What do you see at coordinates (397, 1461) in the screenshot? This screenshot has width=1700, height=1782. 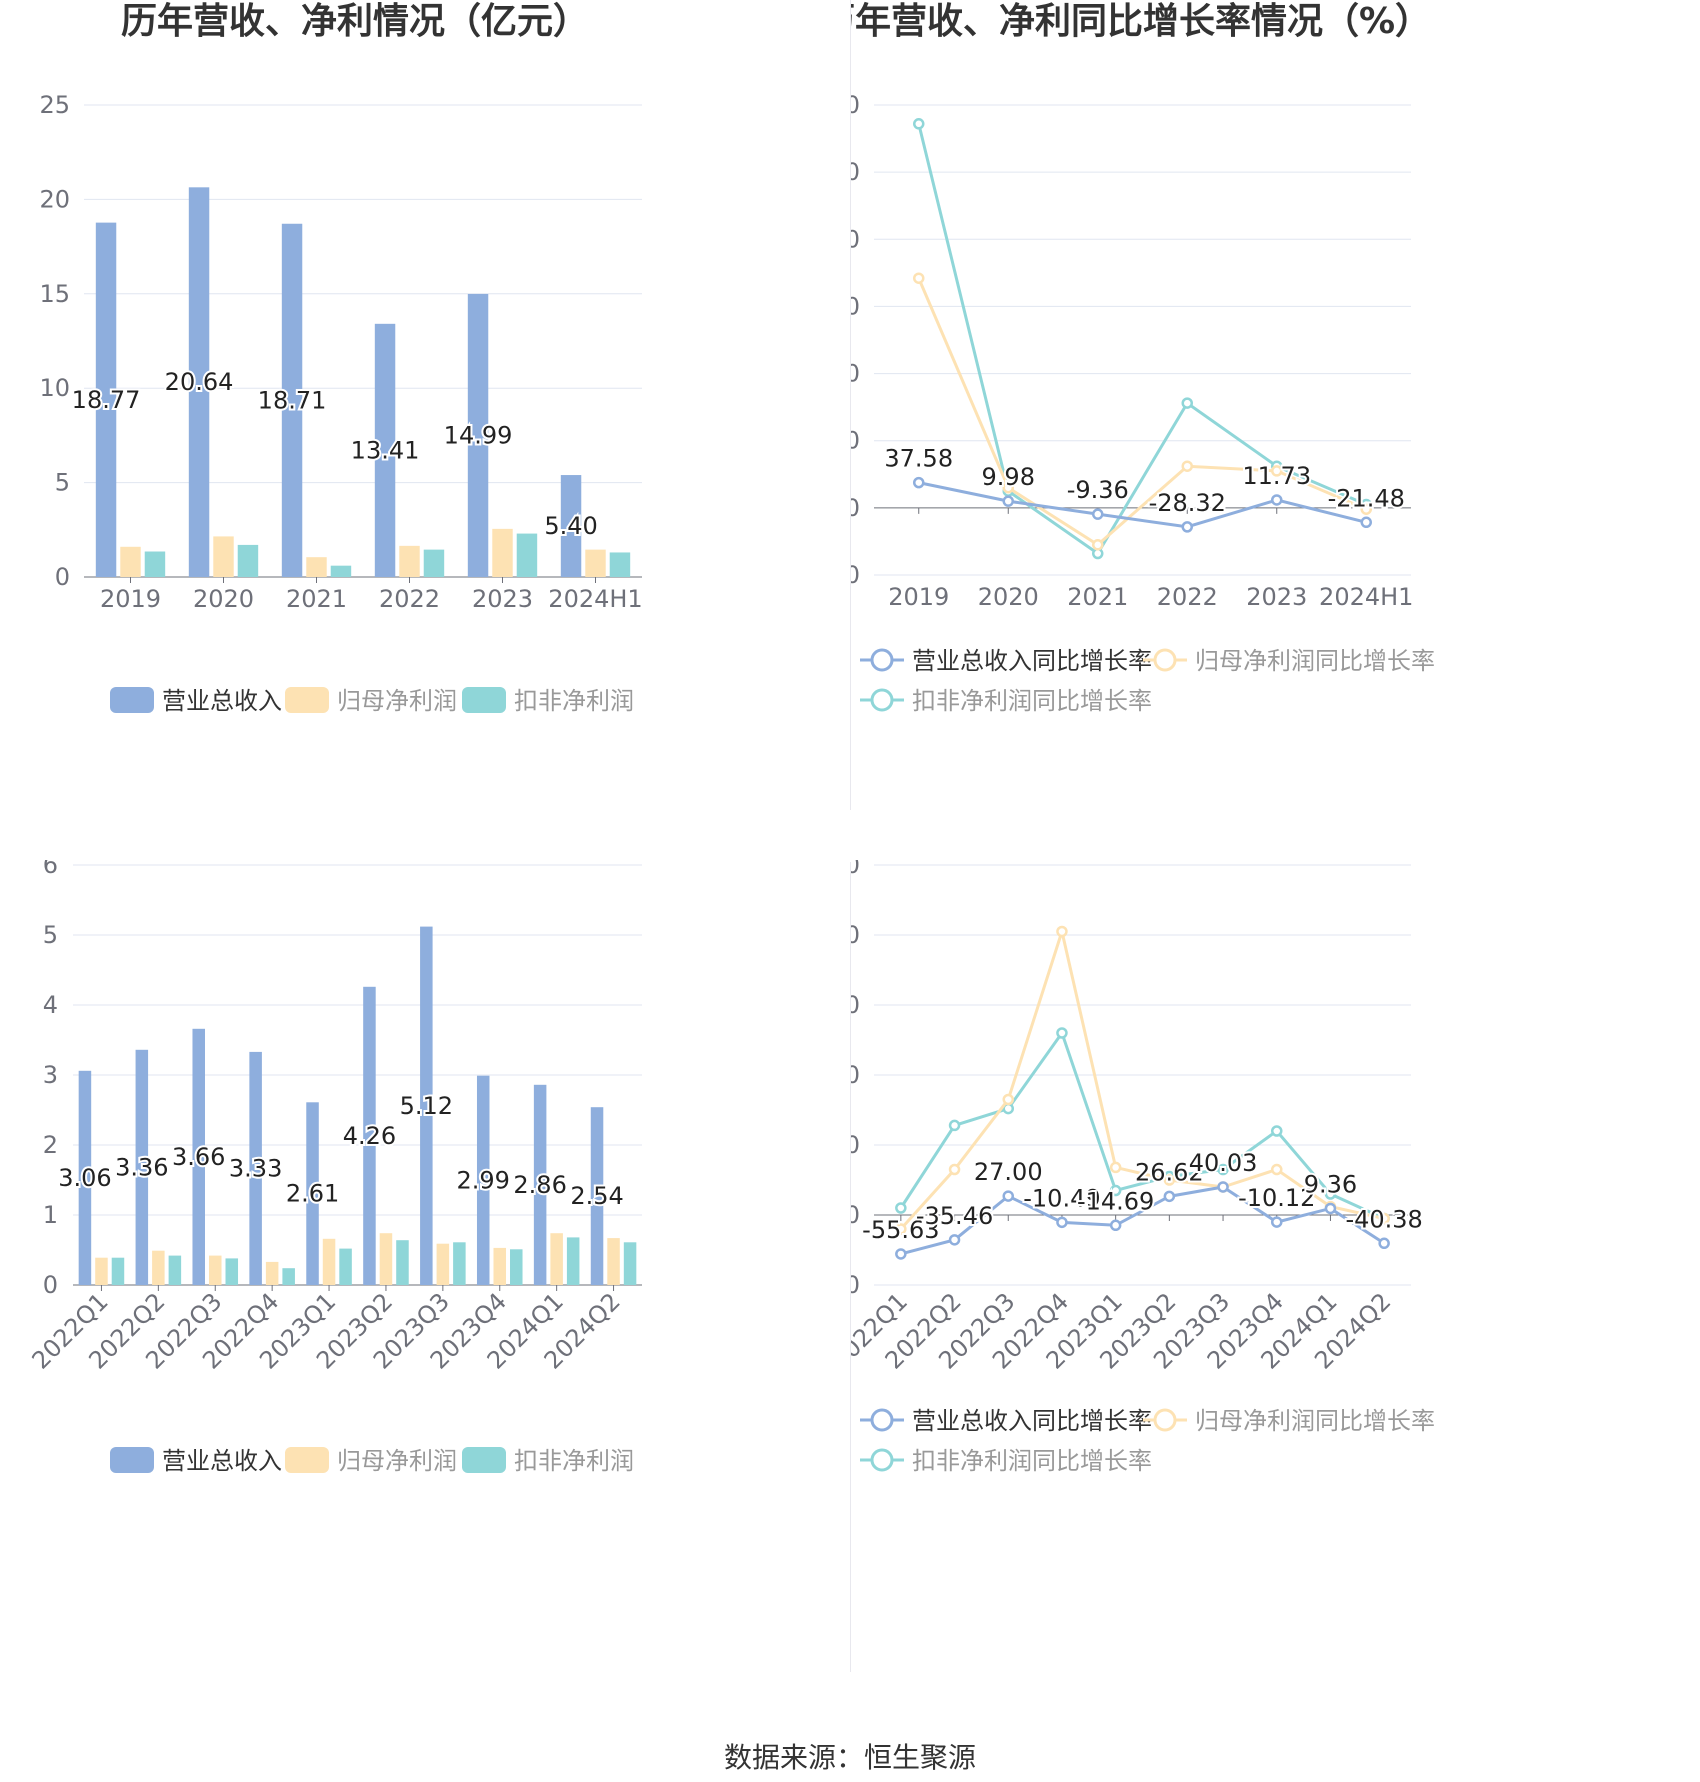 I see `legend-label: 归母净利润` at bounding box center [397, 1461].